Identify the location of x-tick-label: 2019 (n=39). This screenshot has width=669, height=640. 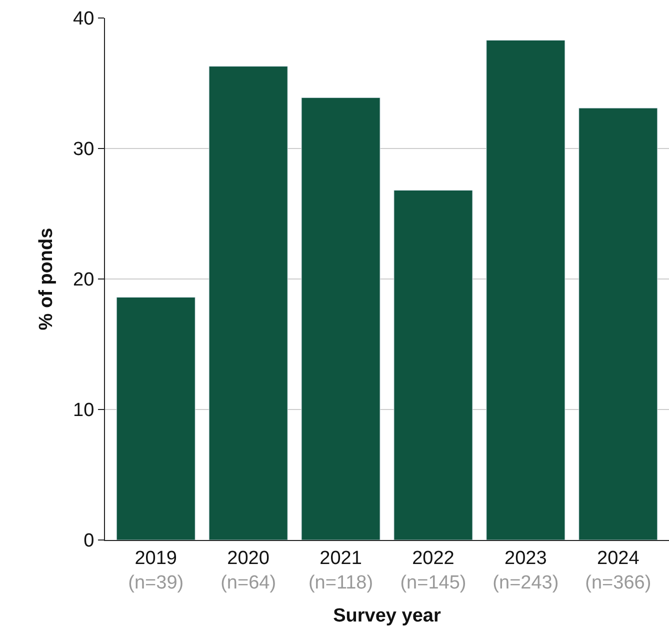
(156, 571).